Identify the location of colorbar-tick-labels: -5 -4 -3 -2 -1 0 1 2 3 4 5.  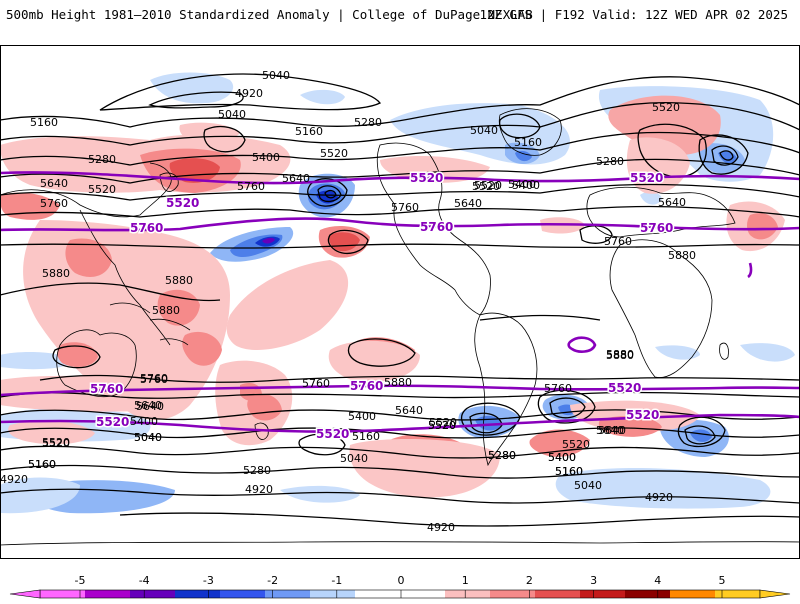
(400, 580).